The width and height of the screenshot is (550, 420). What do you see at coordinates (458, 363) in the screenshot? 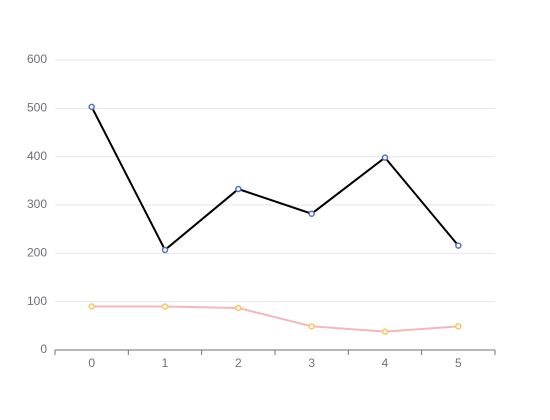
I see `x-tick-label: 5` at bounding box center [458, 363].